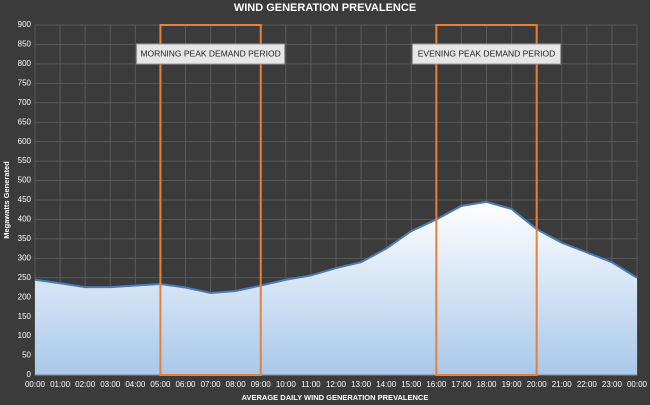 The image size is (650, 405). Describe the element at coordinates (60, 384) in the screenshot. I see `x-tick-label: 01:00` at that location.